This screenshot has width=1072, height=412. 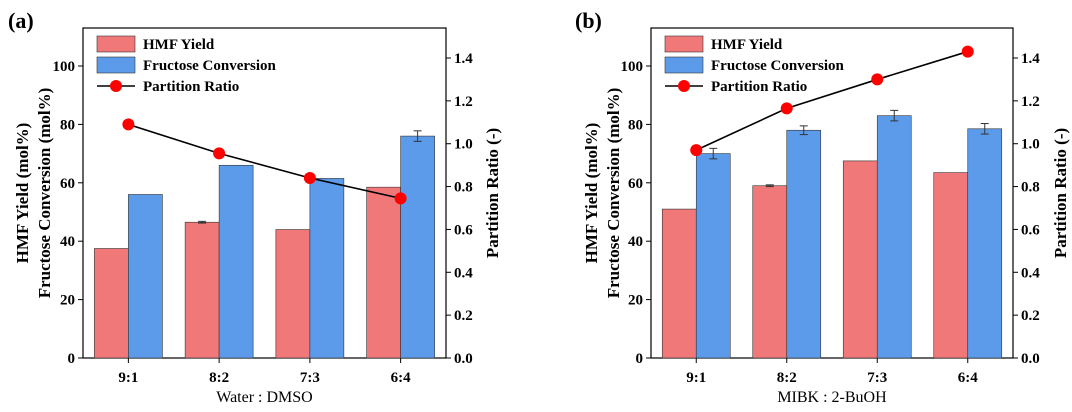 What do you see at coordinates (588, 20) in the screenshot?
I see `panel-label: (b)` at bounding box center [588, 20].